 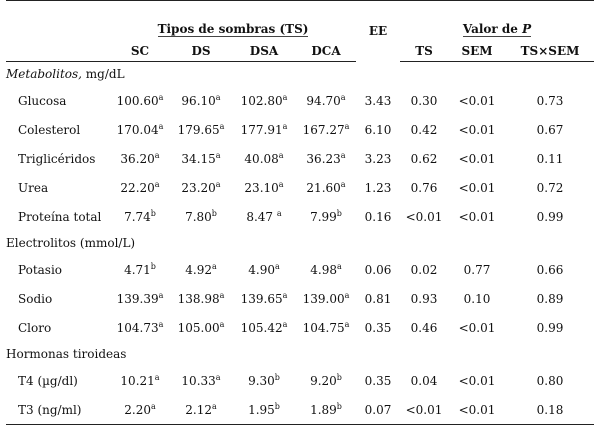 I want to click on ee-cell: 1.23, so click(x=378, y=187).